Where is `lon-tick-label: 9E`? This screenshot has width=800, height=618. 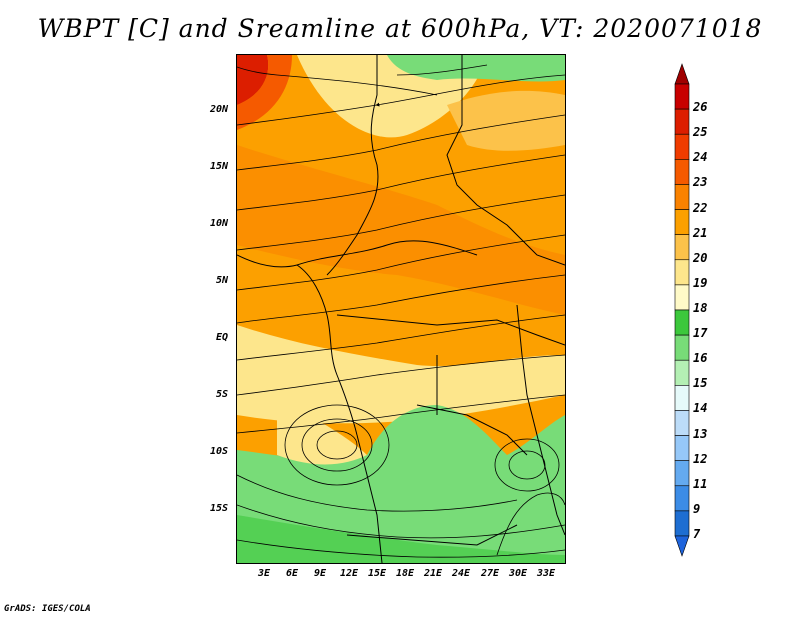 lon-tick-label: 9E is located at coordinates (320, 573).